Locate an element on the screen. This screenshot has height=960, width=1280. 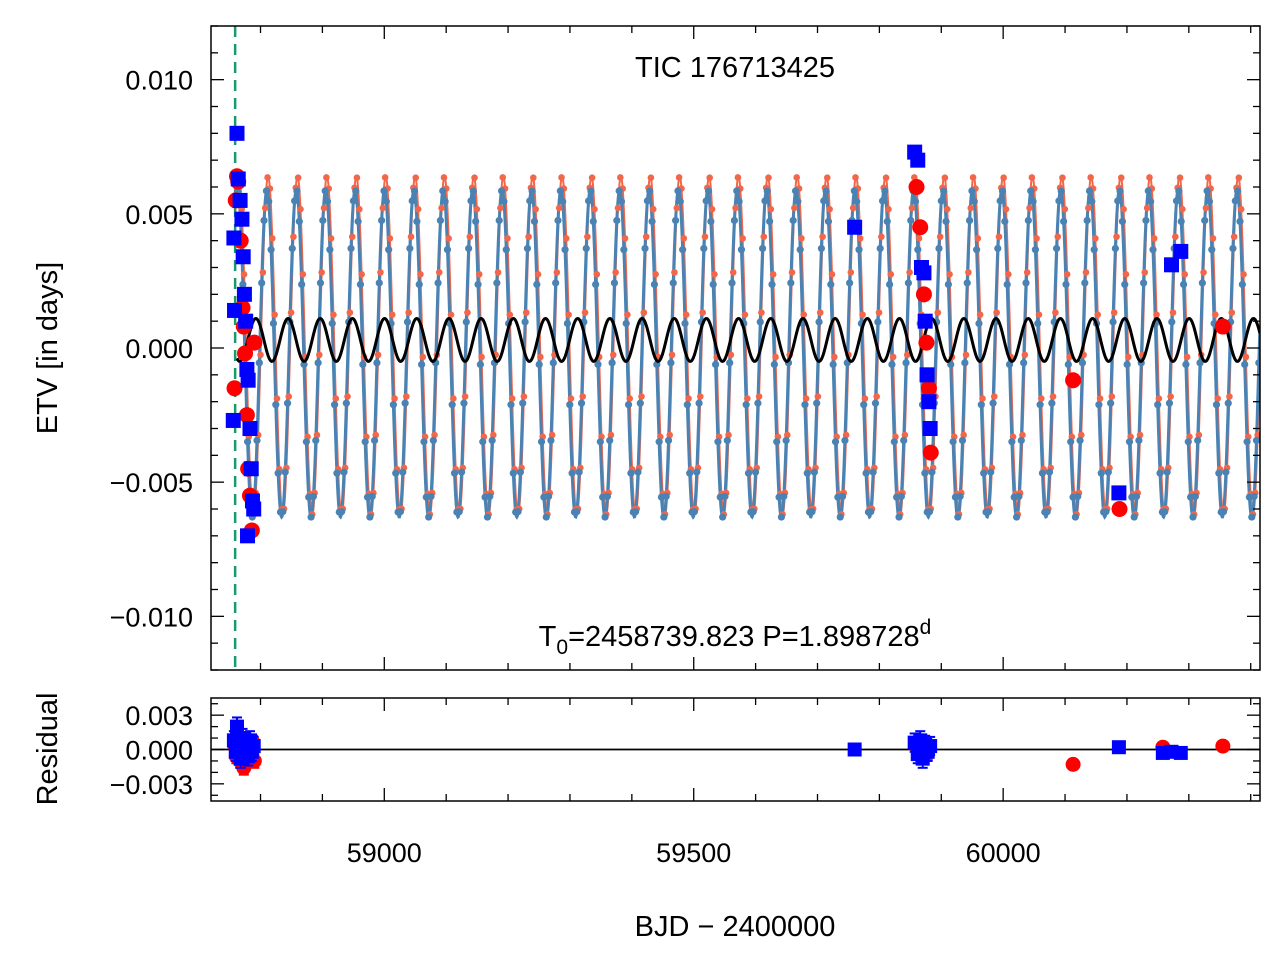
main-y-axis-label: ETV [in days] is located at coordinates (48, 348).